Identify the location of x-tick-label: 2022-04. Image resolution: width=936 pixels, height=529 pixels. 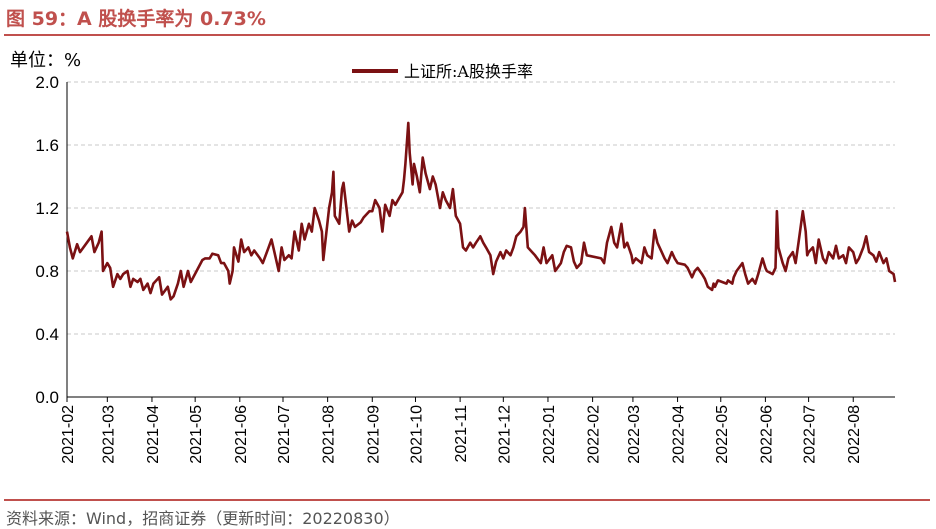
(679, 434).